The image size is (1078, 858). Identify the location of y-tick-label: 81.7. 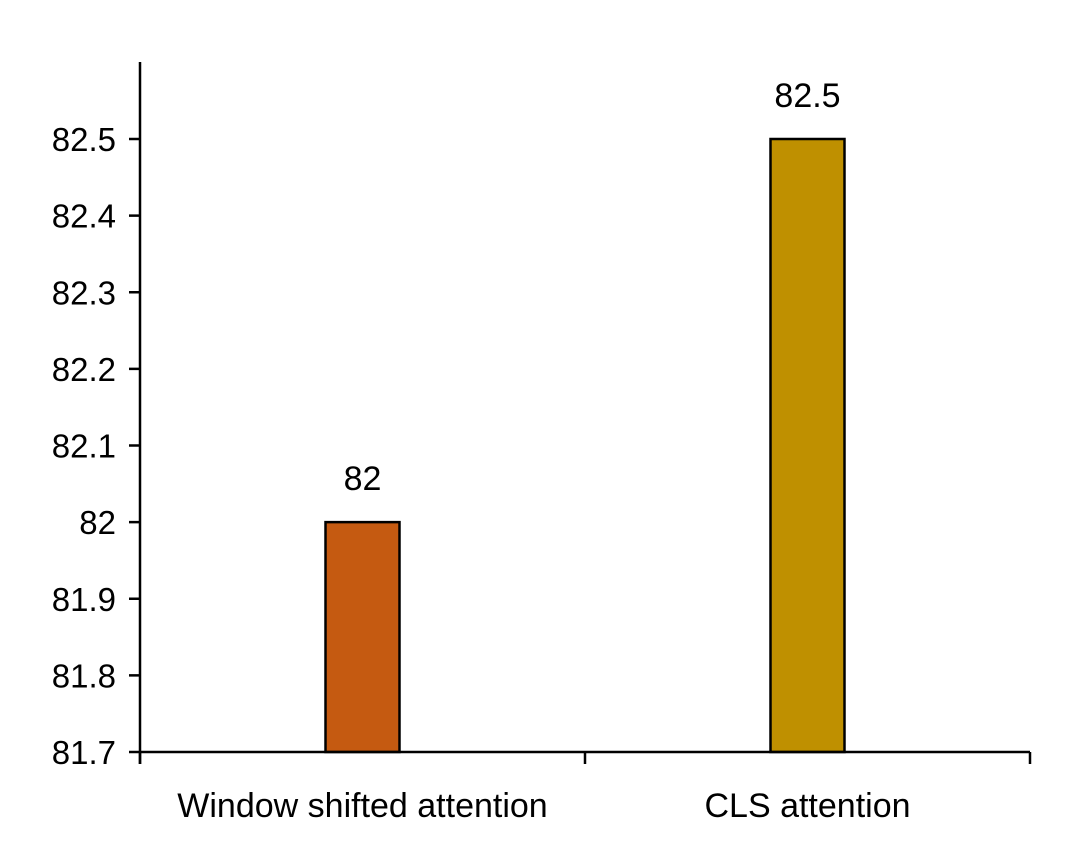
(84, 752).